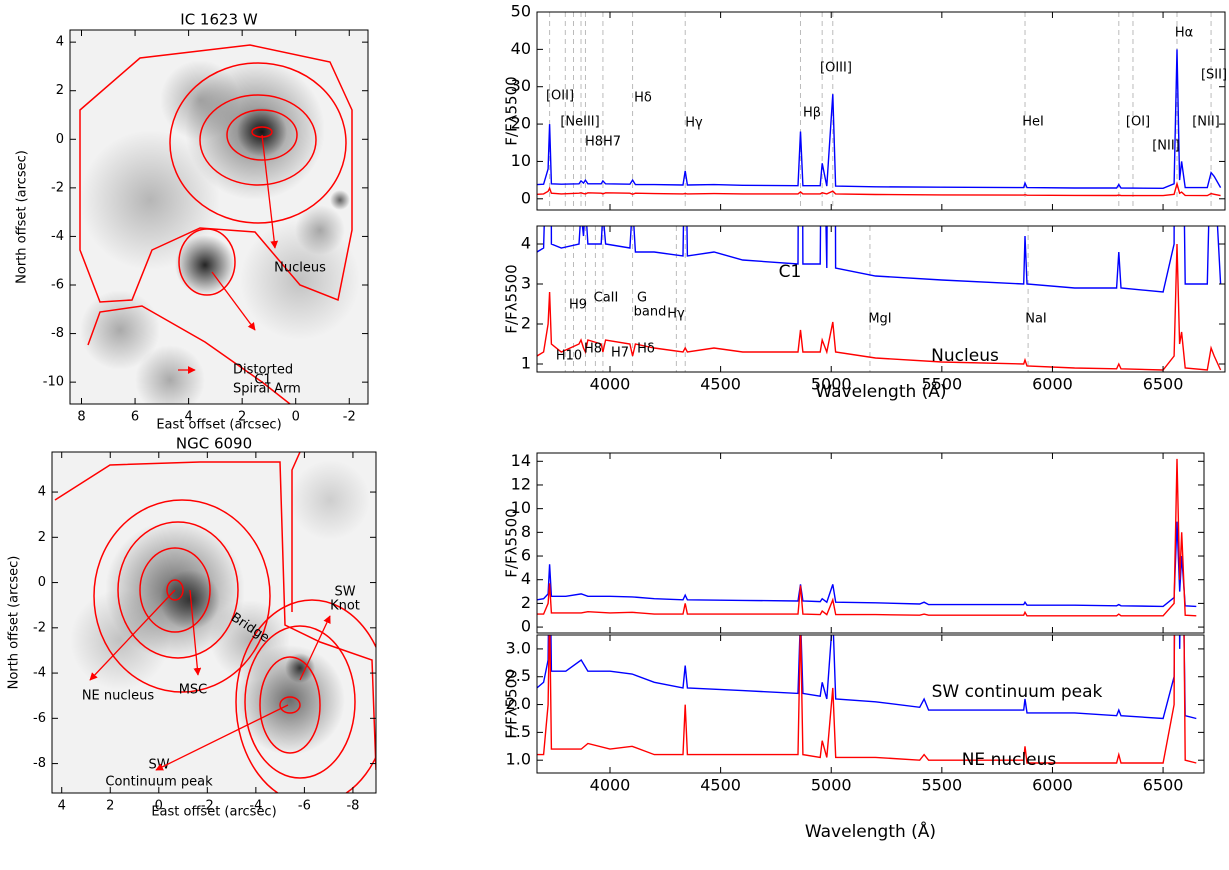 This screenshot has width=1229, height=870. What do you see at coordinates (836, 68) in the screenshot?
I see `annotation: [OIII]` at bounding box center [836, 68].